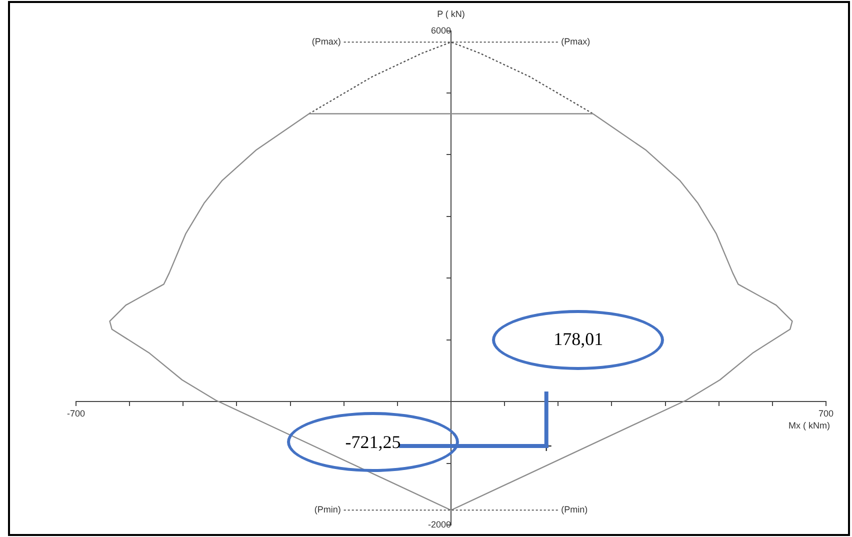 The height and width of the screenshot is (537, 852). What do you see at coordinates (326, 41) in the screenshot?
I see `ref-line-label: (Pmax)` at bounding box center [326, 41].